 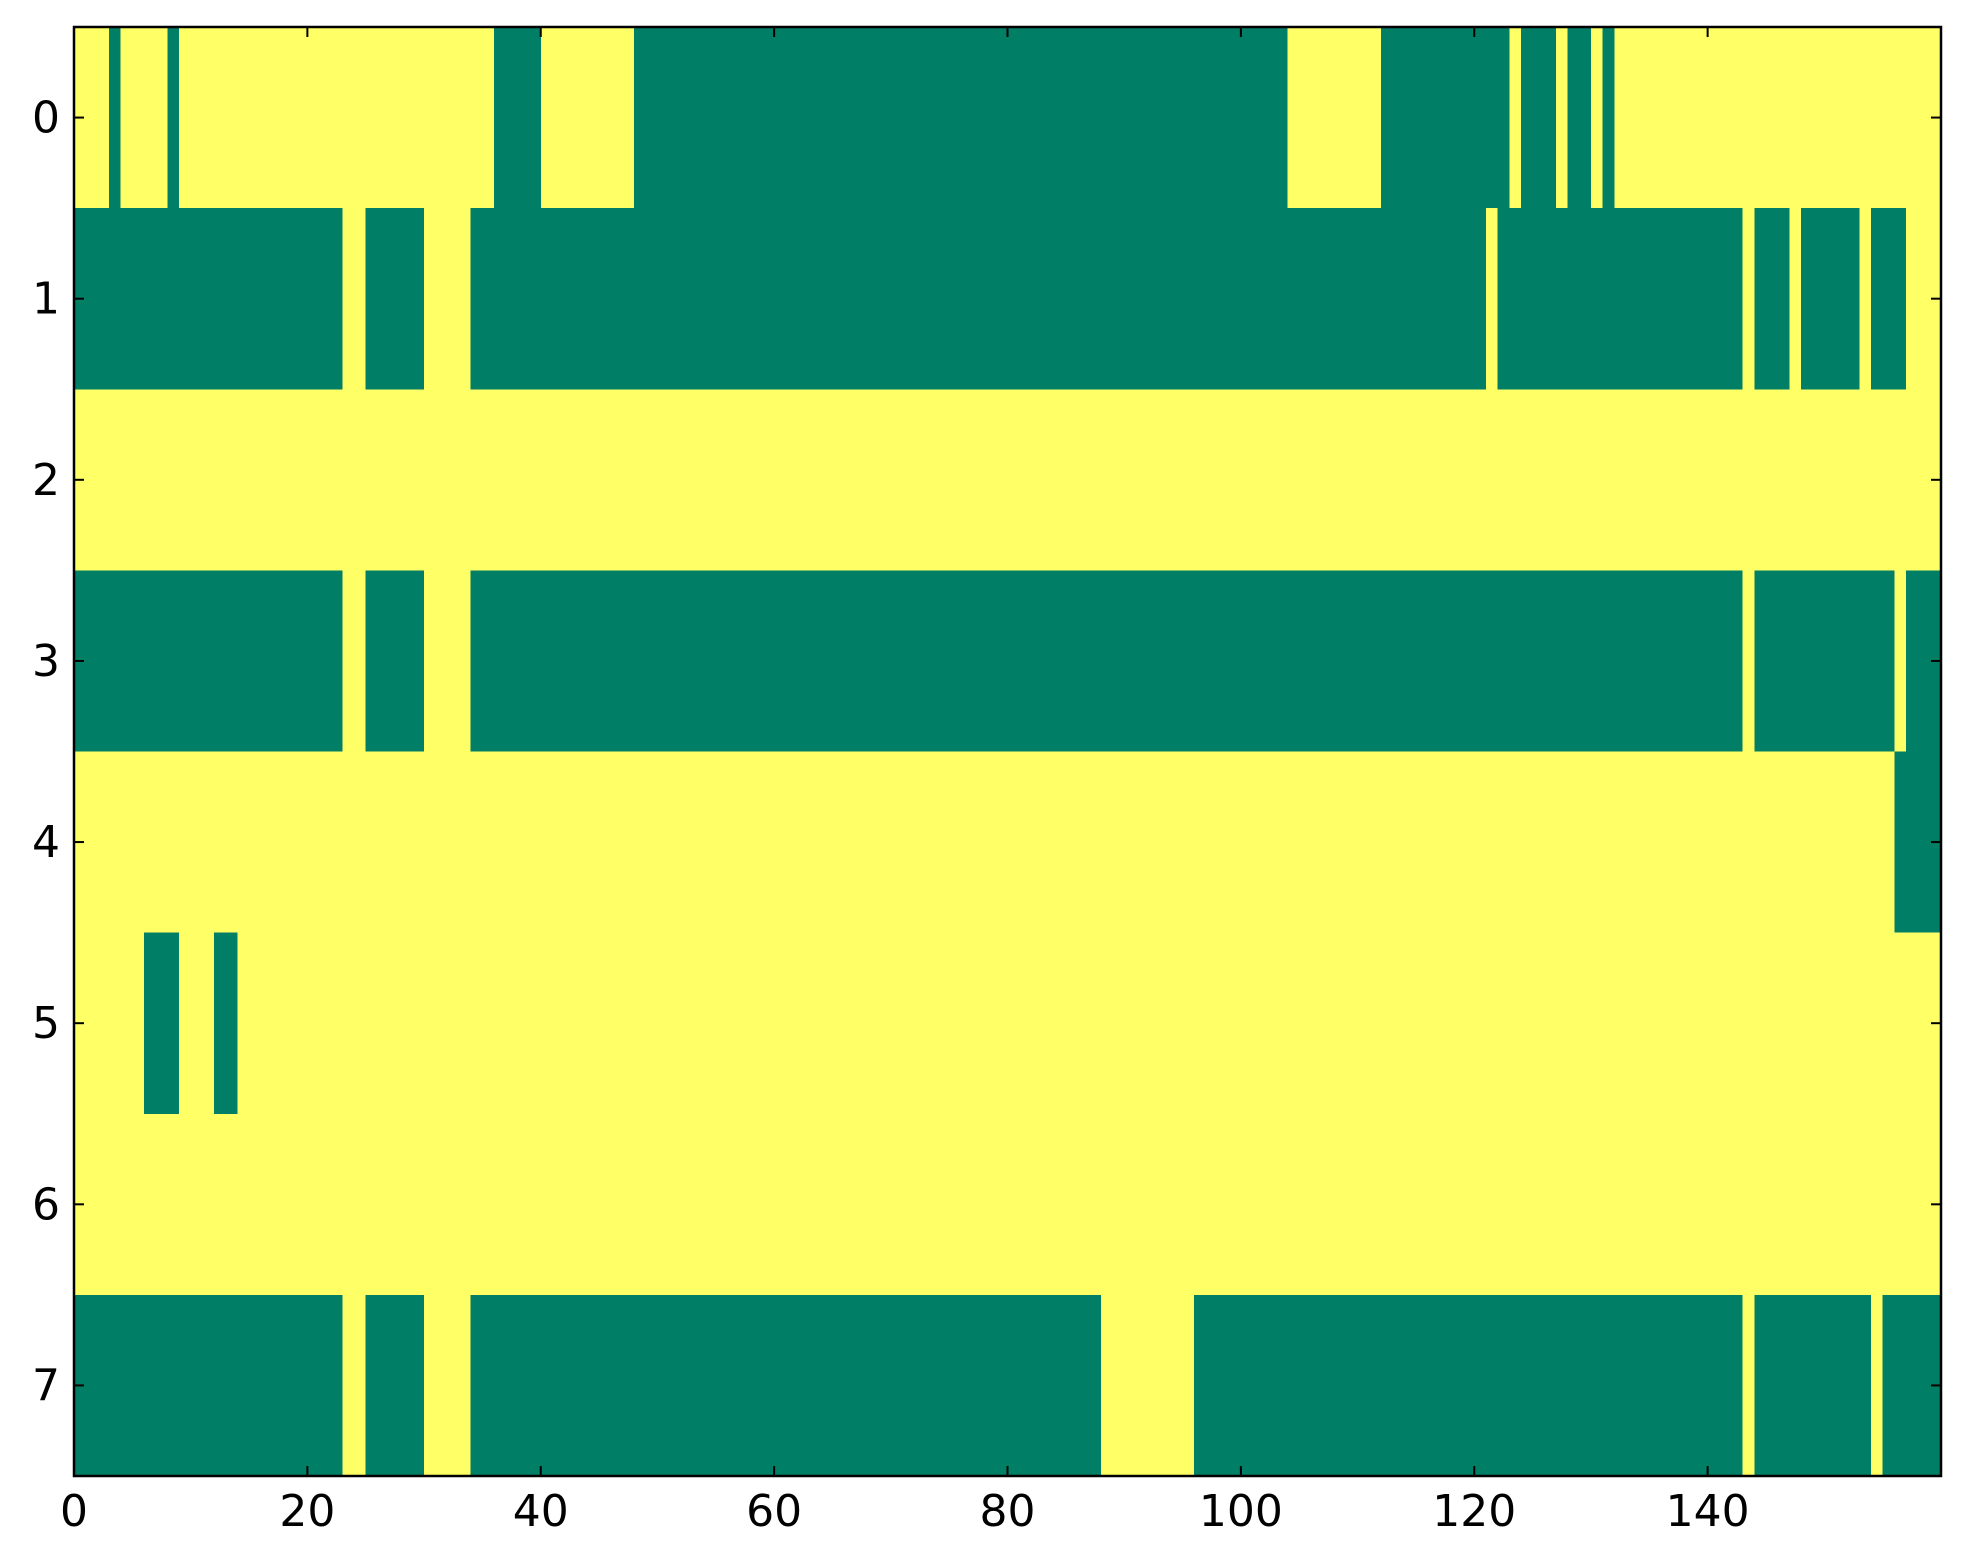 What do you see at coordinates (46, 480) in the screenshot?
I see `y-tick-label: 2` at bounding box center [46, 480].